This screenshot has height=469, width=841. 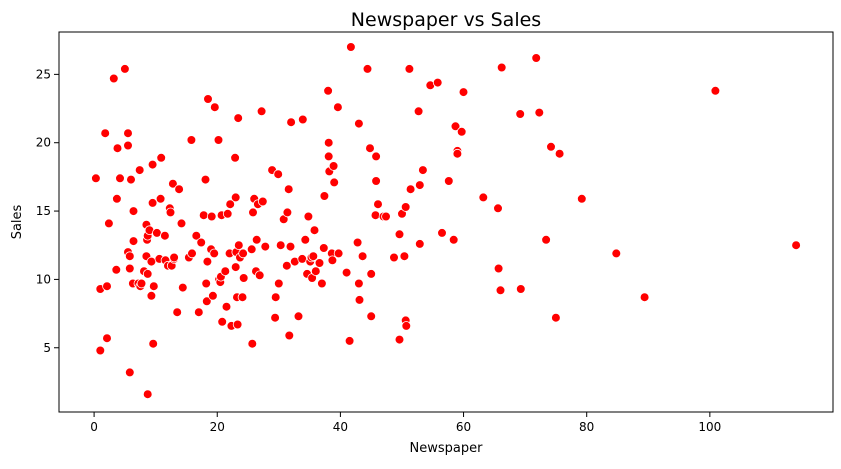 I want to click on x-tick-label: 20, so click(x=217, y=427).